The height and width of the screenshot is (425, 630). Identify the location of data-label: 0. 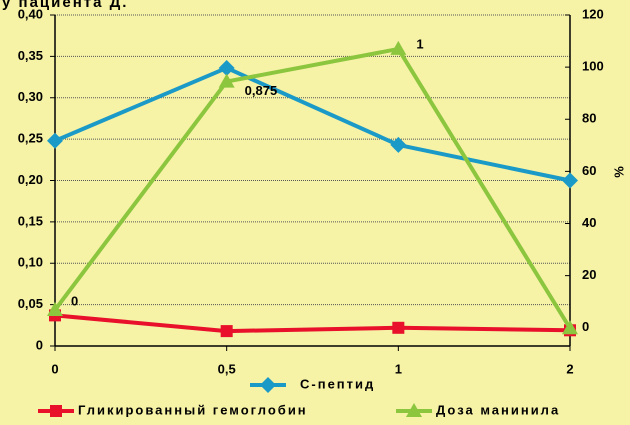
(74, 300).